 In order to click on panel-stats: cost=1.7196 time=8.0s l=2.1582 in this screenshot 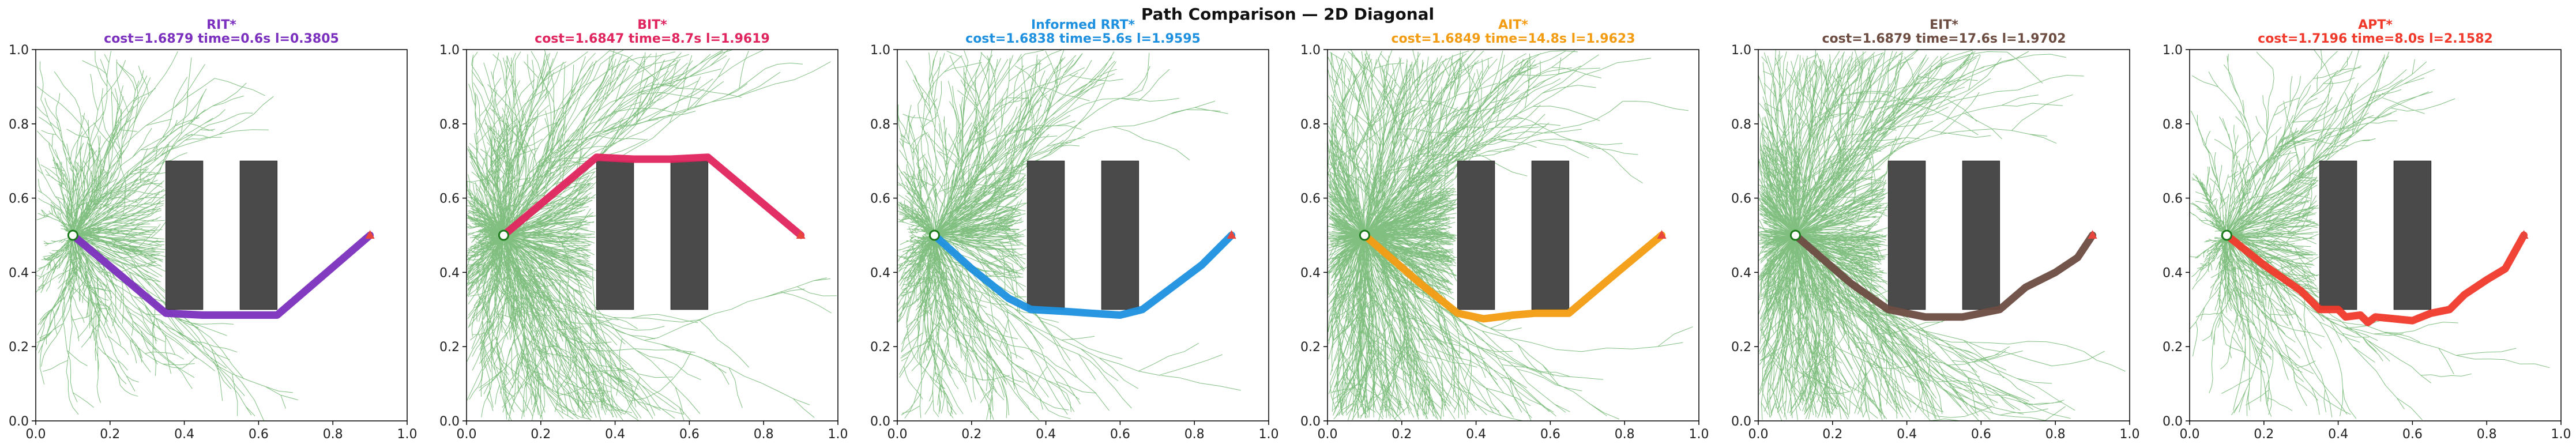, I will do `click(2375, 39)`.